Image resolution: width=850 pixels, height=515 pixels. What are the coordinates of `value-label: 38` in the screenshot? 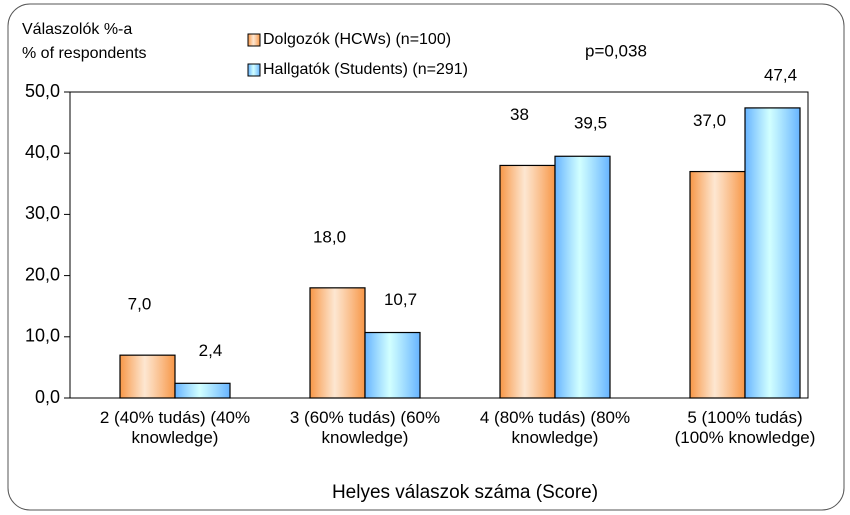 It's located at (519, 114).